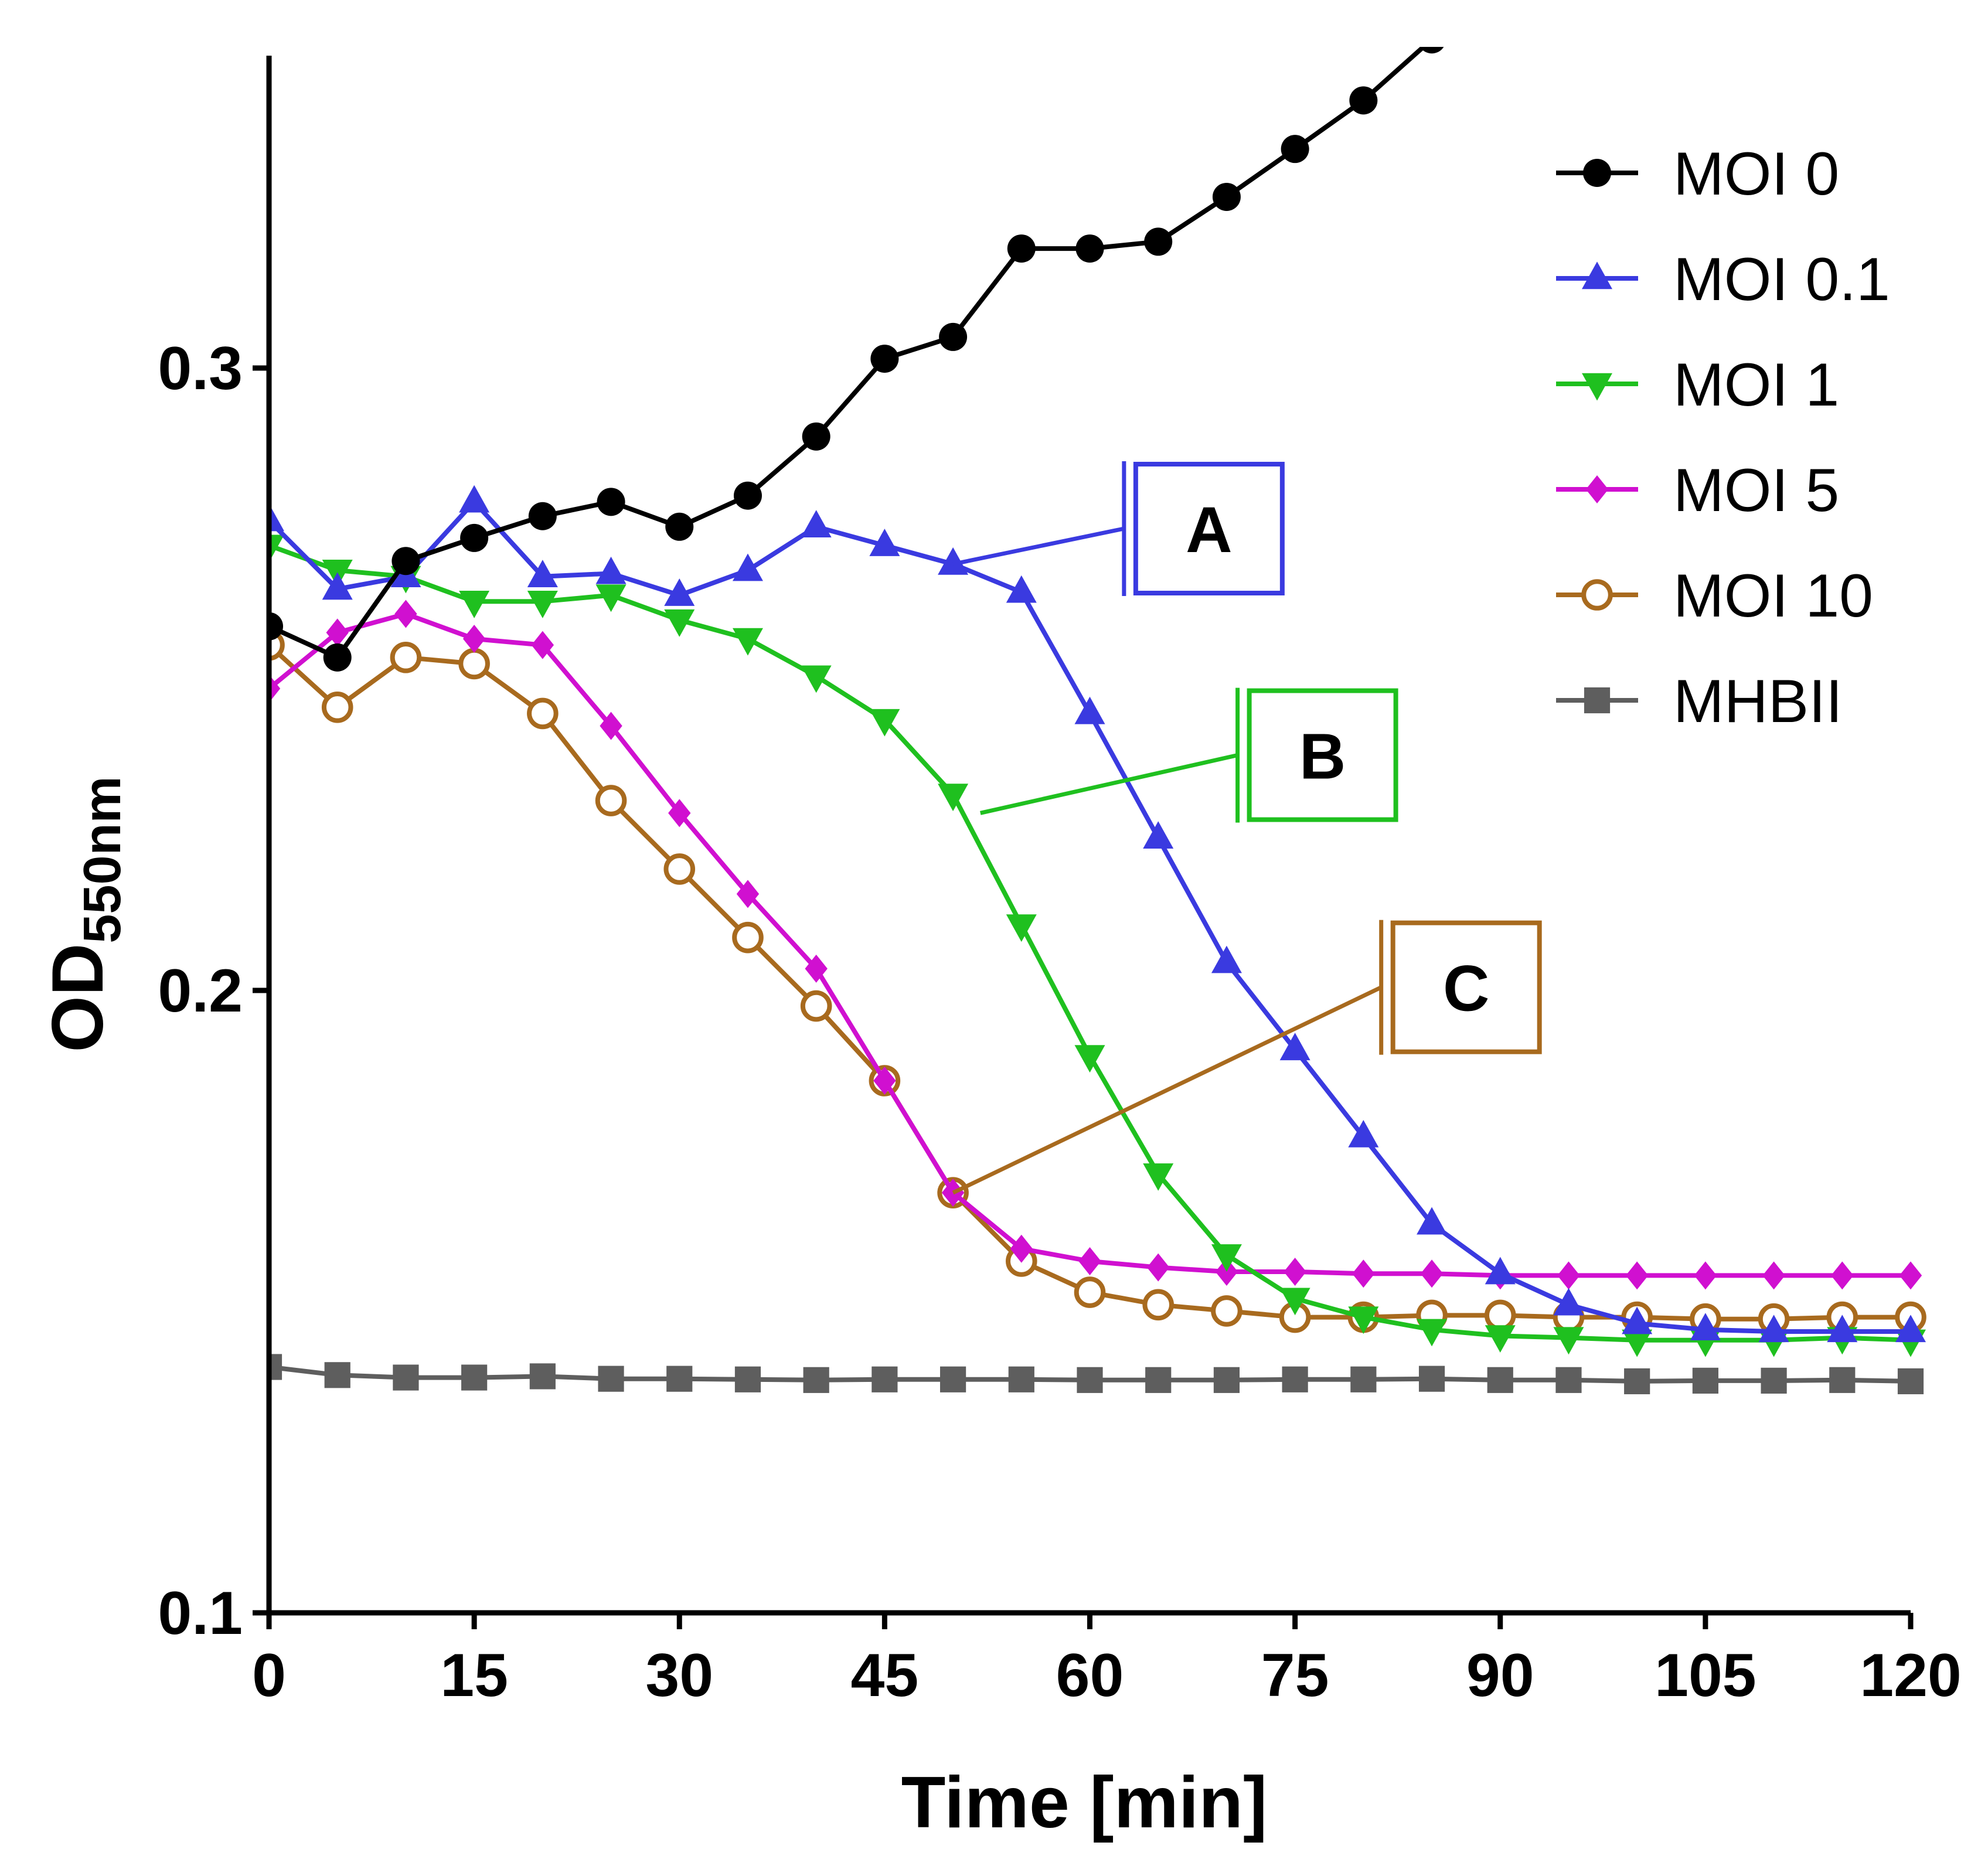  What do you see at coordinates (1466, 987) in the screenshot?
I see `annotation-box-c` at bounding box center [1466, 987].